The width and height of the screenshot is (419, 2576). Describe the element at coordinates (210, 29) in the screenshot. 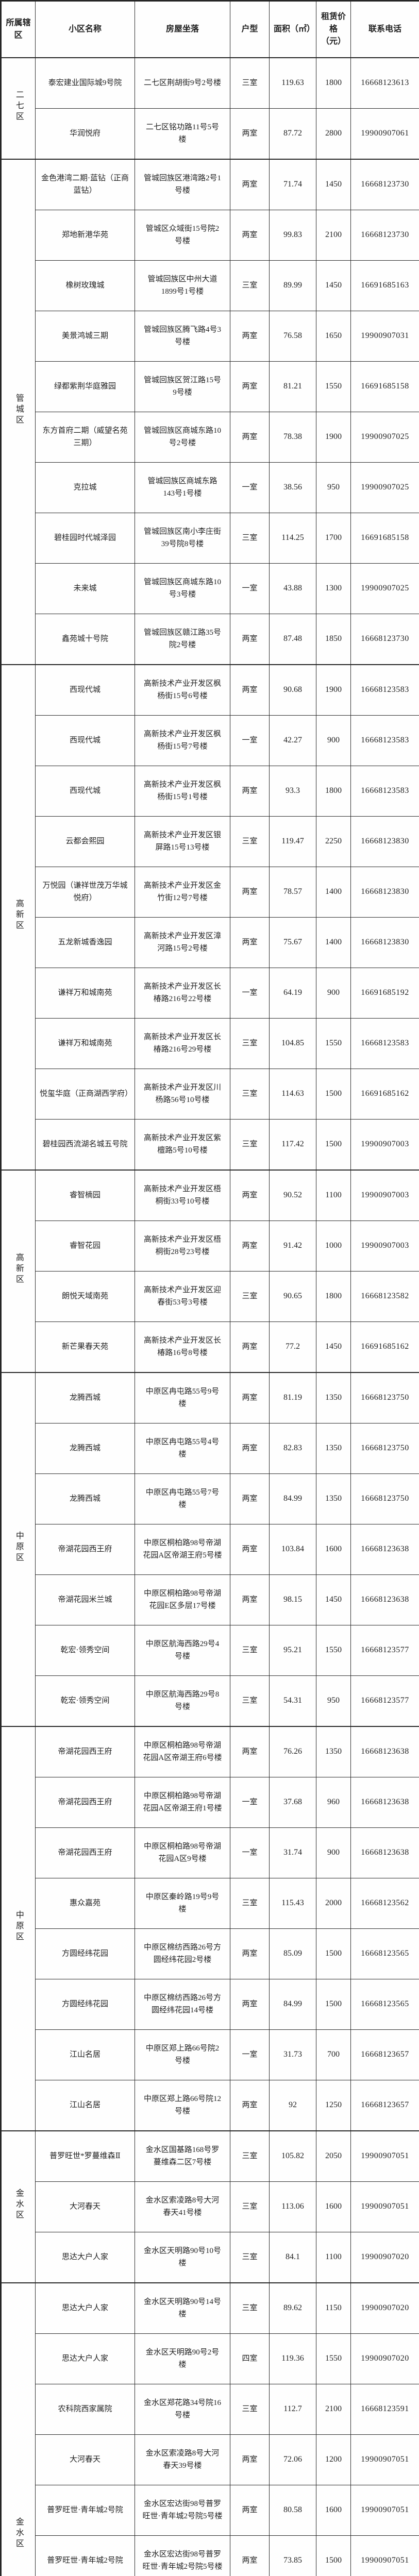

I see `header-row: 所属辖区 小区名称 房屋坐落 户型 面积（㎡） 租赁价格（元） 联系电话` at that location.